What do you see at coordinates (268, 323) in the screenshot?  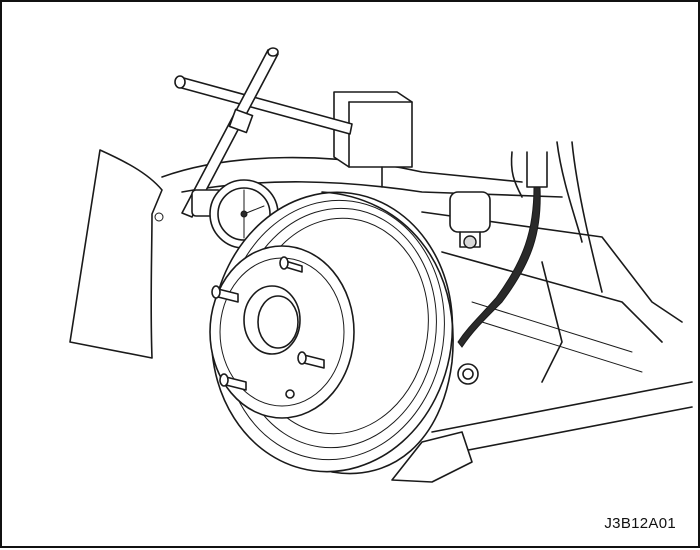 I see `wheel-studs` at bounding box center [268, 323].